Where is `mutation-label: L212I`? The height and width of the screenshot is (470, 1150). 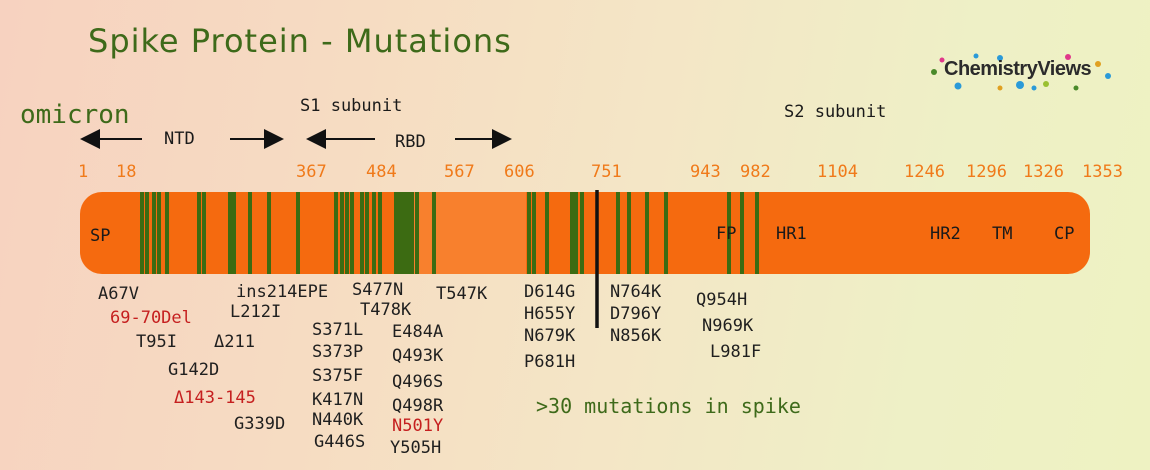 mutation-label: L212I is located at coordinates (256, 312).